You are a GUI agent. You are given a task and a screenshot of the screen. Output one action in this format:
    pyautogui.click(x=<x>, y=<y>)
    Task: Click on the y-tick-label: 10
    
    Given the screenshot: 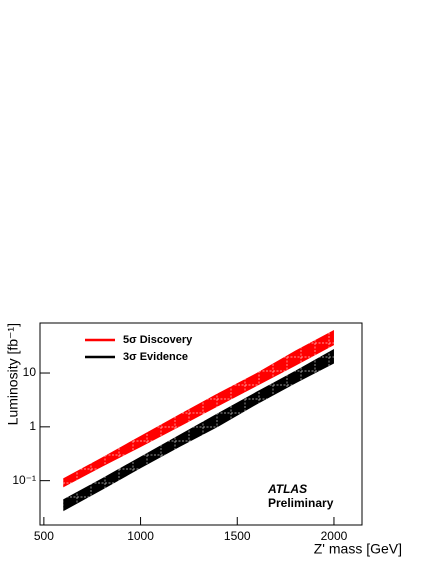 What is the action you would take?
    pyautogui.click(x=30, y=372)
    